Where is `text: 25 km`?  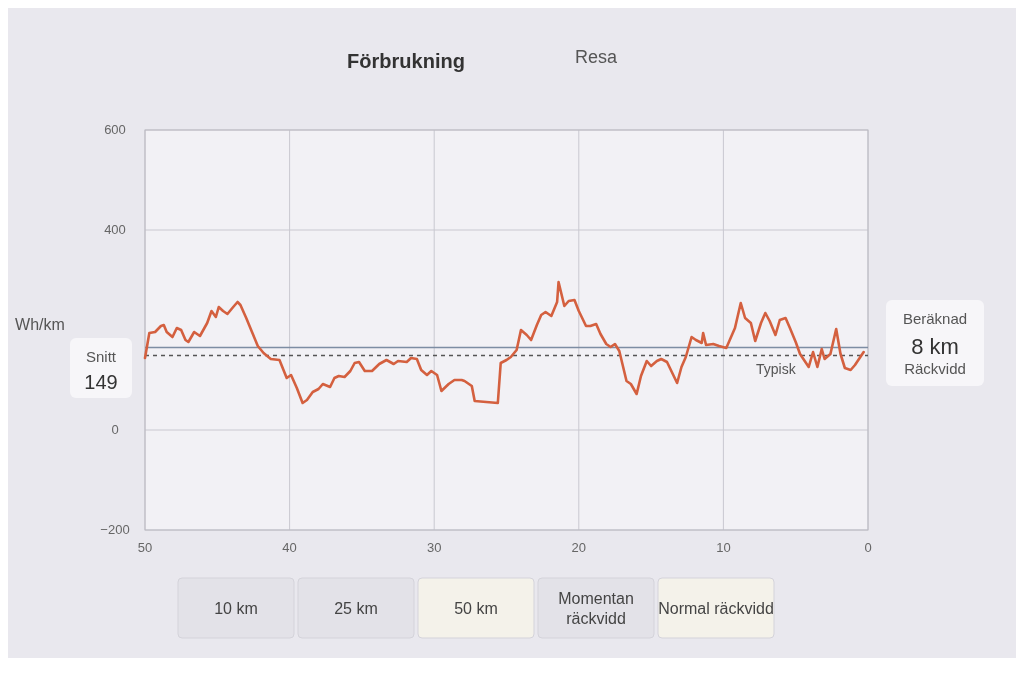 text: 25 km is located at coordinates (356, 608).